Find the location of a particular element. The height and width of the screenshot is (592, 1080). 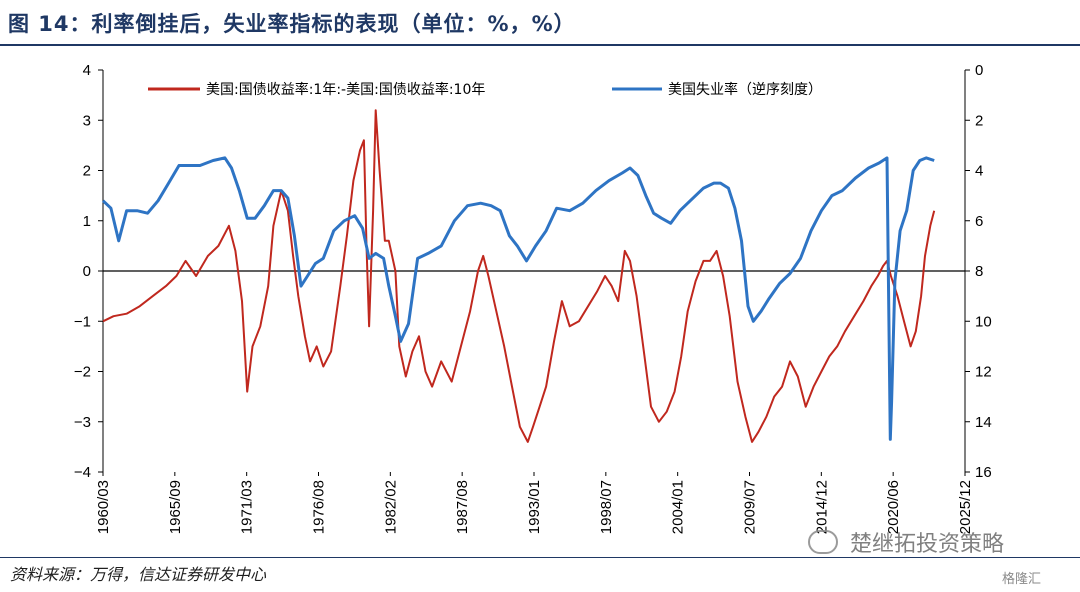

page-title: 图 14：利率倒挂后，失业率指标的表现（单位：%，%） is located at coordinates (292, 24).